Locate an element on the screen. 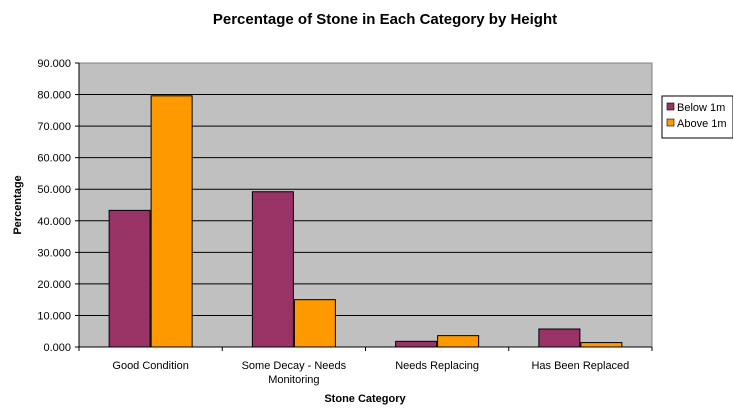 The height and width of the screenshot is (408, 733). legend-label-below: Below 1m is located at coordinates (701, 108).